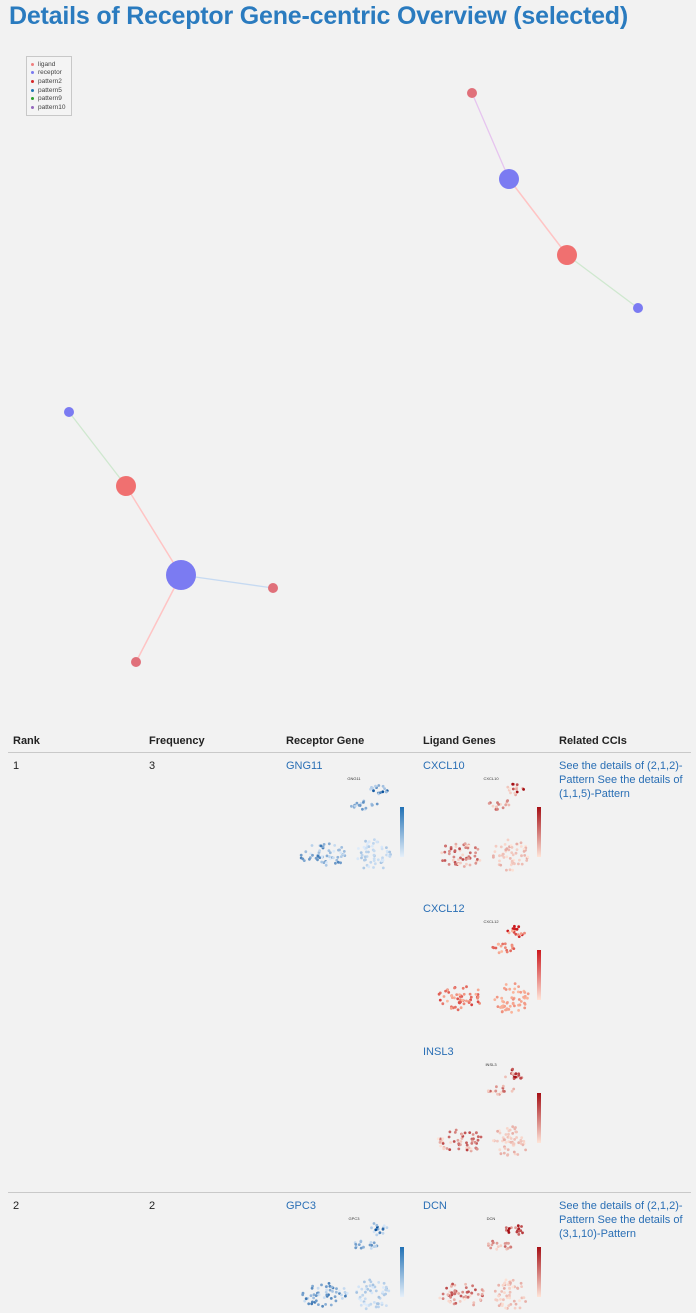 The image size is (696, 1313). Describe the element at coordinates (435, 1205) in the screenshot. I see `ligand-gene-link: DCN` at that location.